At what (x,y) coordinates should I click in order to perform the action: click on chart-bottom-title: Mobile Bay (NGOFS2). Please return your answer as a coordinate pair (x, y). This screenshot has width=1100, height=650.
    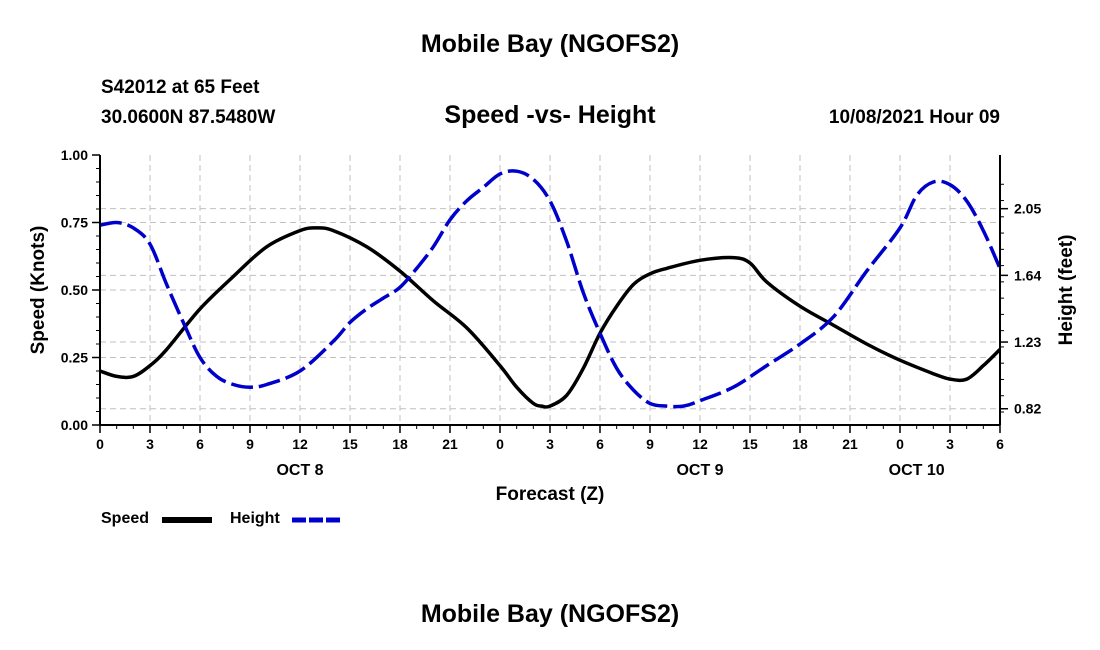
    Looking at the image, I should click on (550, 614).